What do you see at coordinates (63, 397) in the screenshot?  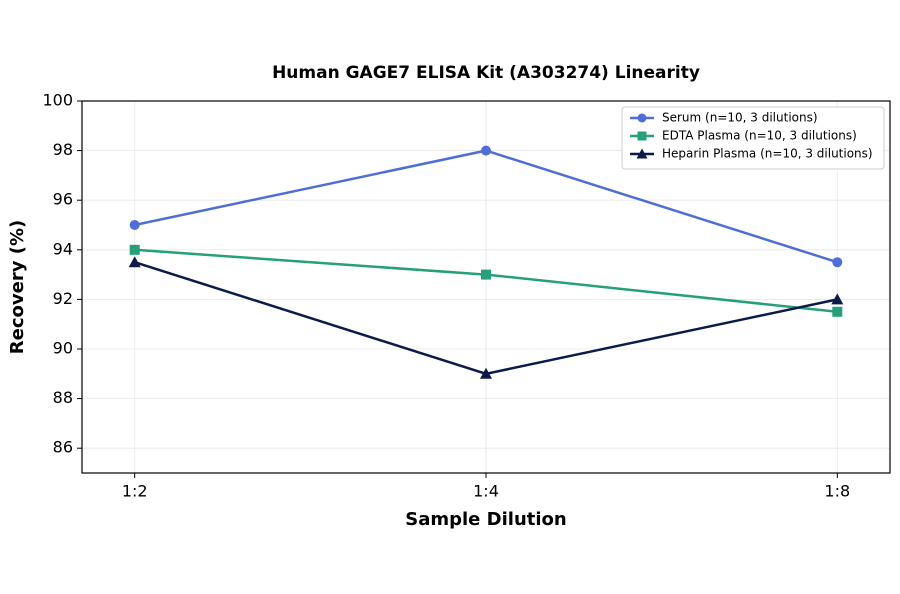 I see `y-tick-label: 88` at bounding box center [63, 397].